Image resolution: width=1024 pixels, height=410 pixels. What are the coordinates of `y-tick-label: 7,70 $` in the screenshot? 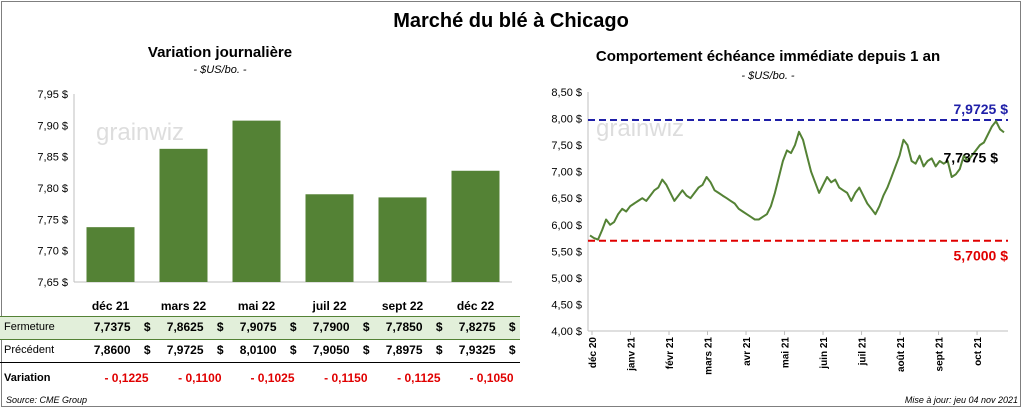 It's located at (52, 252).